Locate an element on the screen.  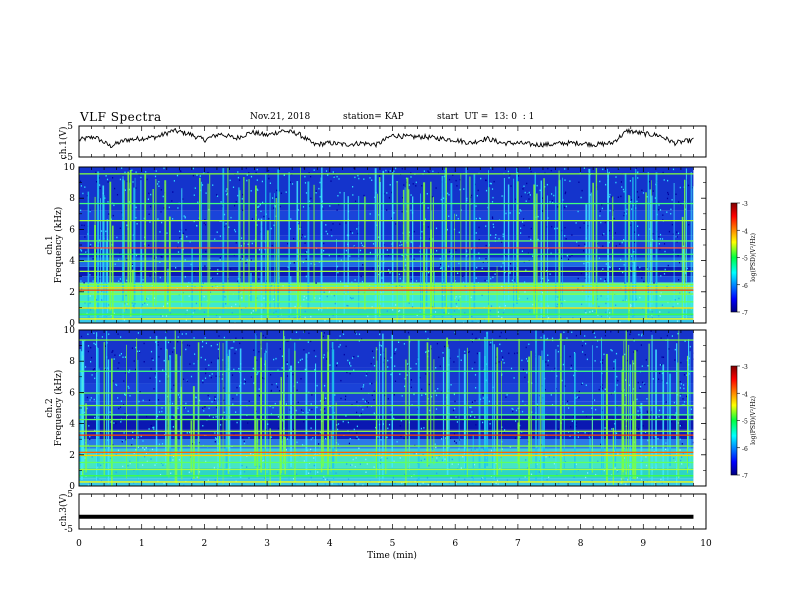
colorbar-tick-label: -4 is located at coordinates (745, 394).